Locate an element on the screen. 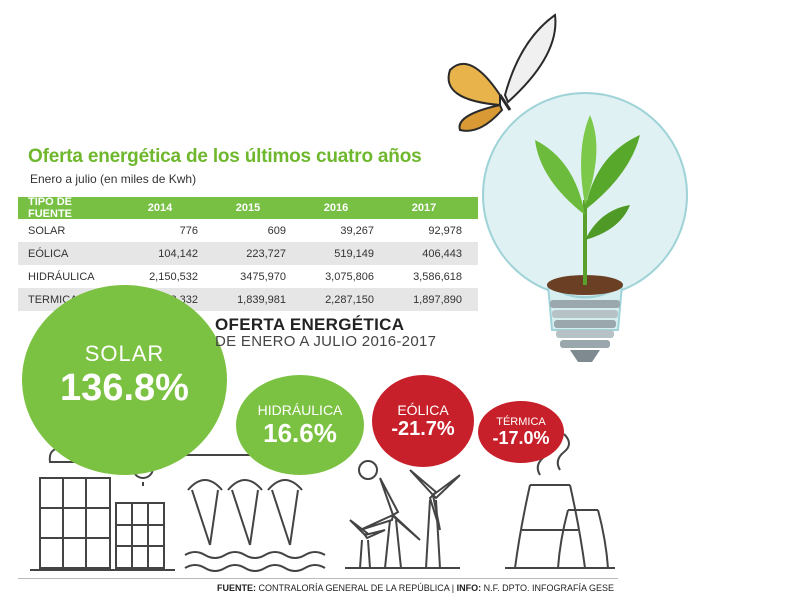 This screenshot has height=600, width=800. footer-divider is located at coordinates (318, 578).